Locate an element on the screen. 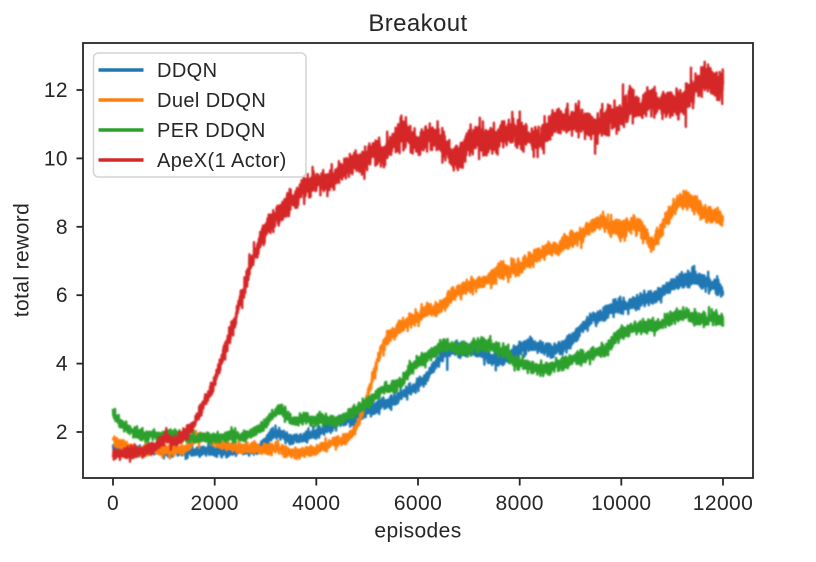 Image resolution: width=816 pixels, height=562 pixels. svg-text: 8 is located at coordinates (62, 227).